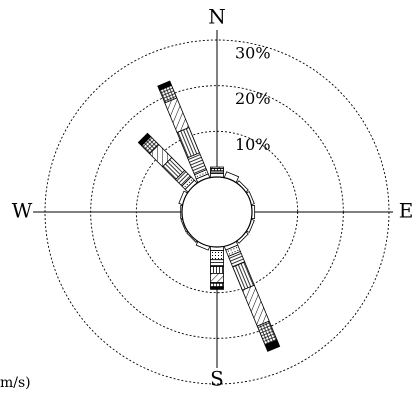 Image resolution: width=418 pixels, height=412 pixels. Describe the element at coordinates (217, 212) in the screenshot. I see `calm-circle` at that location.